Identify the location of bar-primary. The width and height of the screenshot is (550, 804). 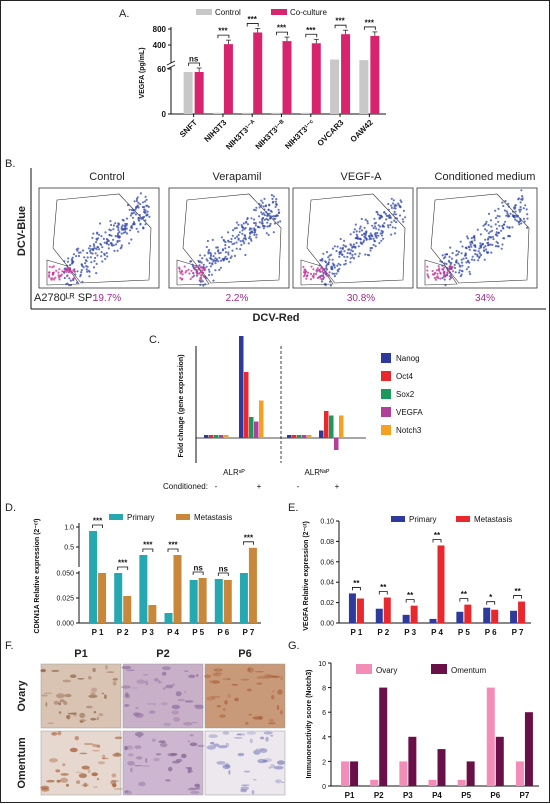
(168, 618).